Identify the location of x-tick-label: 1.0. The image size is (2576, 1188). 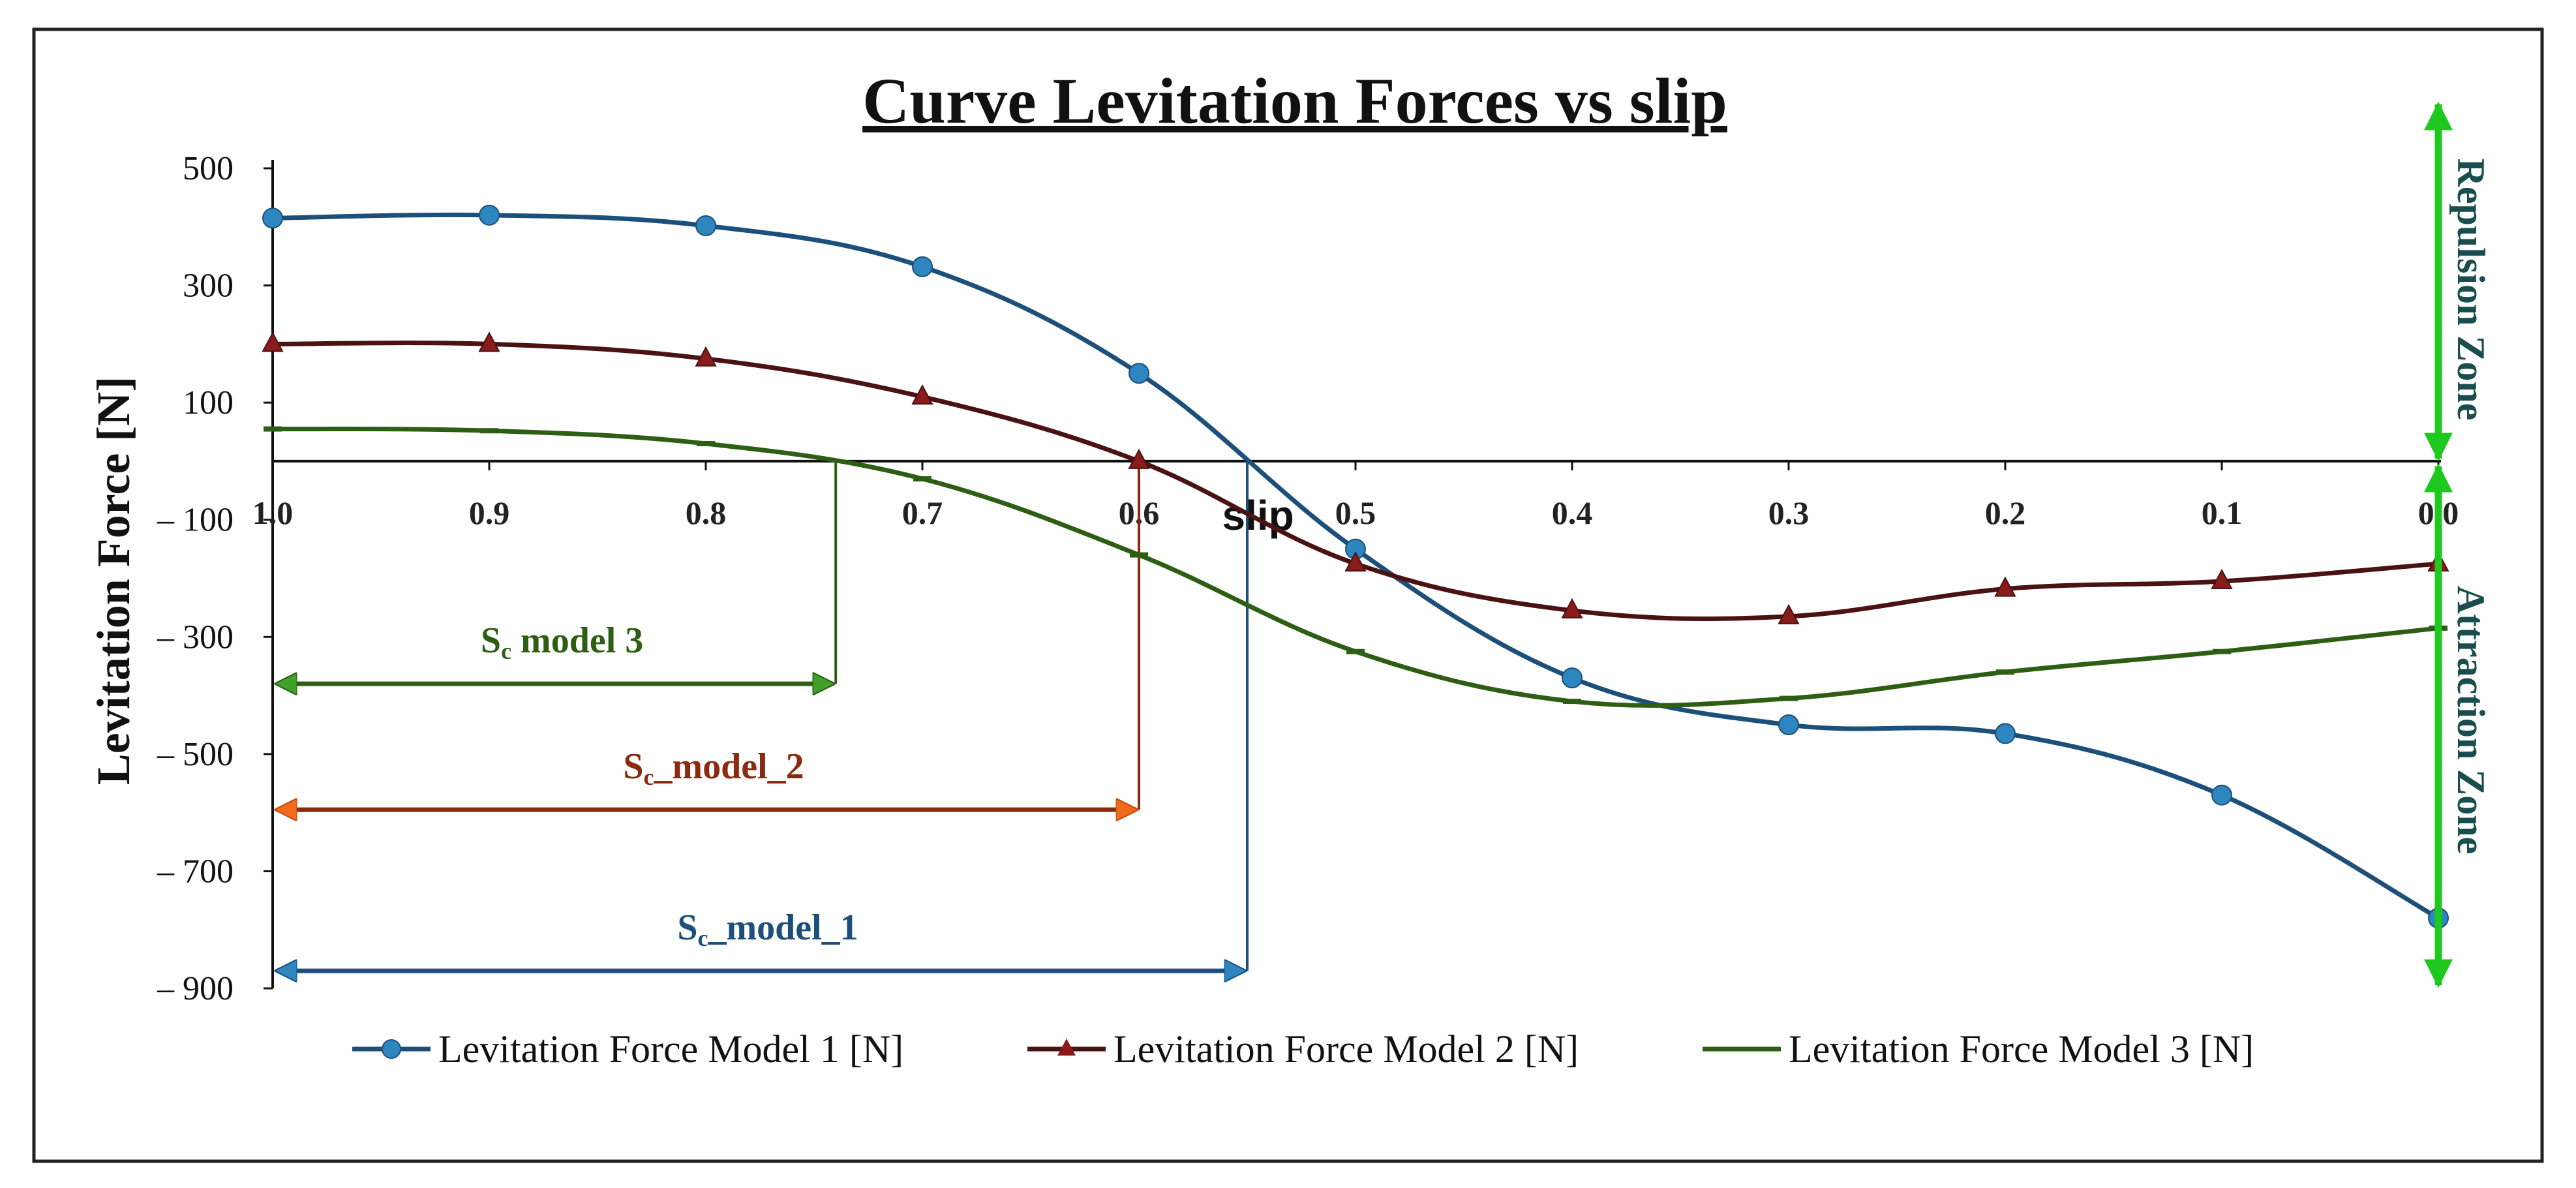
(273, 513).